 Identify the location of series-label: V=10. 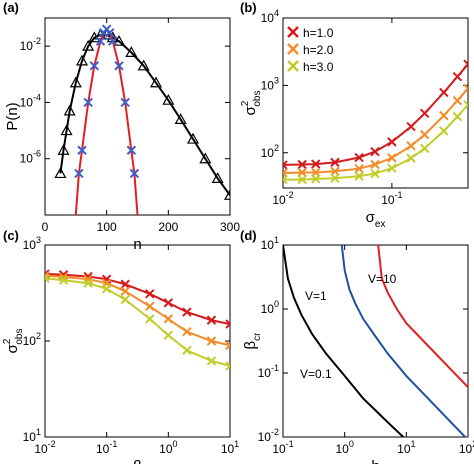
(382, 279).